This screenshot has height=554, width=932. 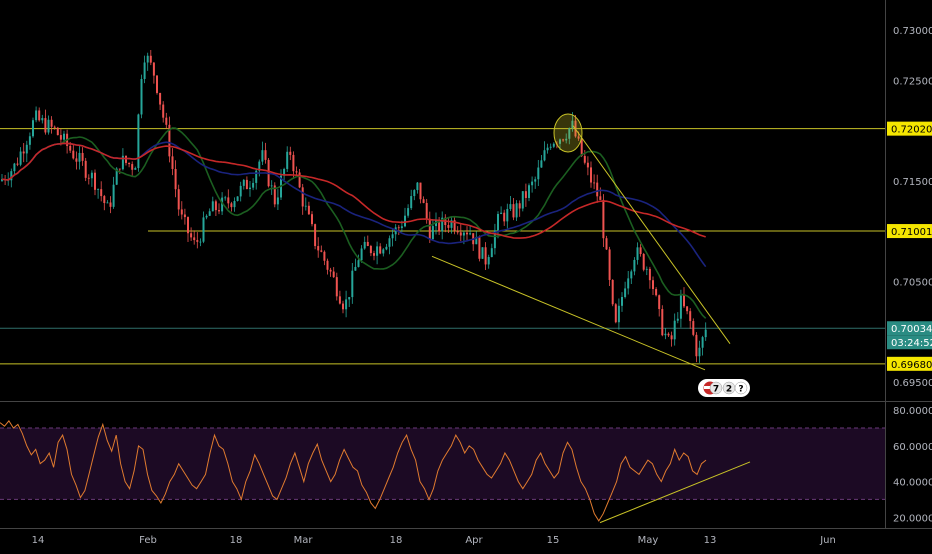 What do you see at coordinates (38, 540) in the screenshot?
I see `time-tick-label: 14` at bounding box center [38, 540].